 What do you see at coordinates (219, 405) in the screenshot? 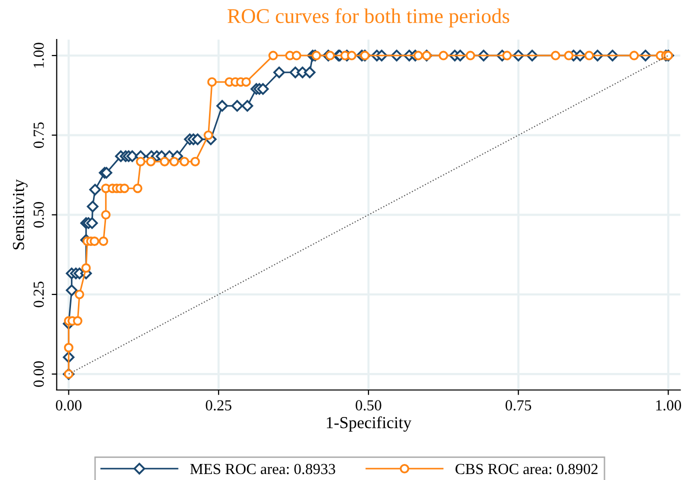
I see `x-tick-label: 0.25` at bounding box center [219, 405].